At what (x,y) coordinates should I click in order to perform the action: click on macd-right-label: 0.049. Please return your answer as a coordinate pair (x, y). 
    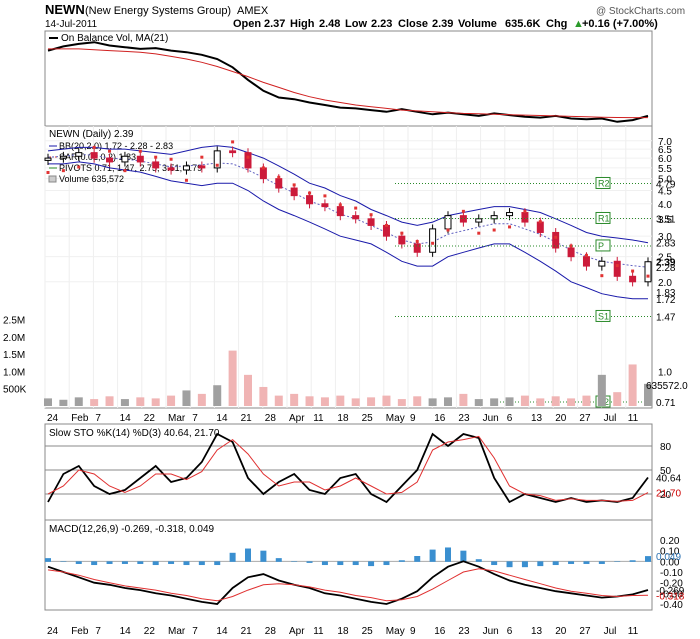
    Looking at the image, I should click on (668, 557).